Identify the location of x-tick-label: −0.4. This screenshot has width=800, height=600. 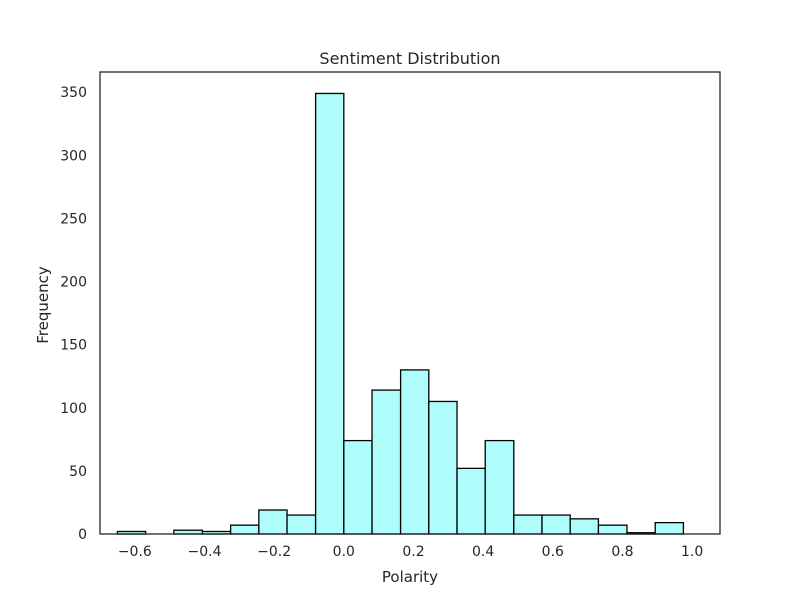
(204, 552).